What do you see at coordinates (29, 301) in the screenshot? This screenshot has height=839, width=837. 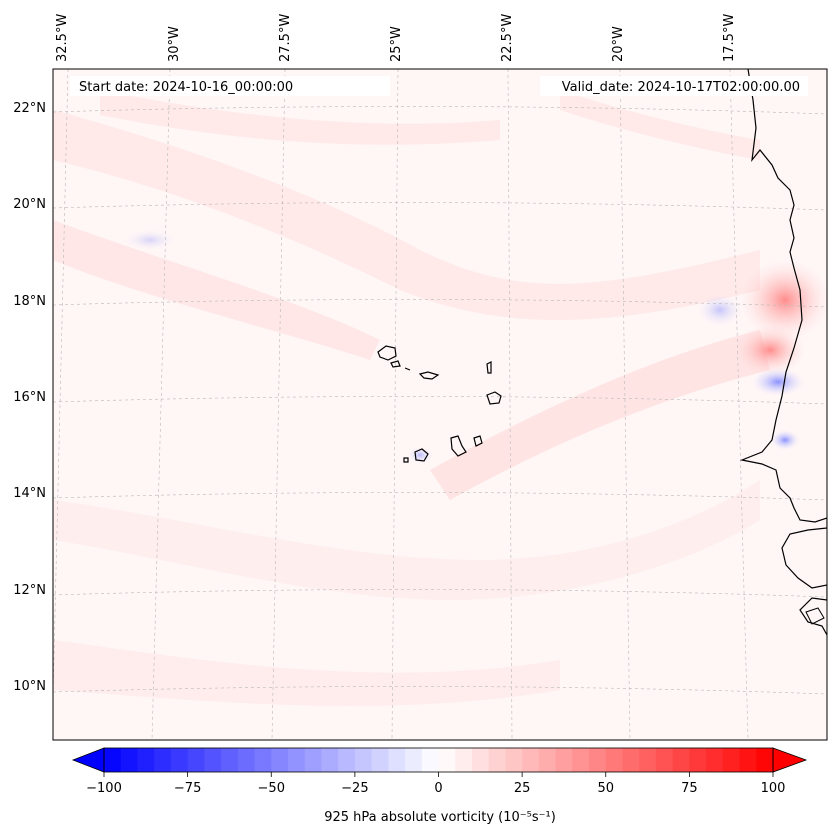 I see `lat-label-18n: 18°N` at bounding box center [29, 301].